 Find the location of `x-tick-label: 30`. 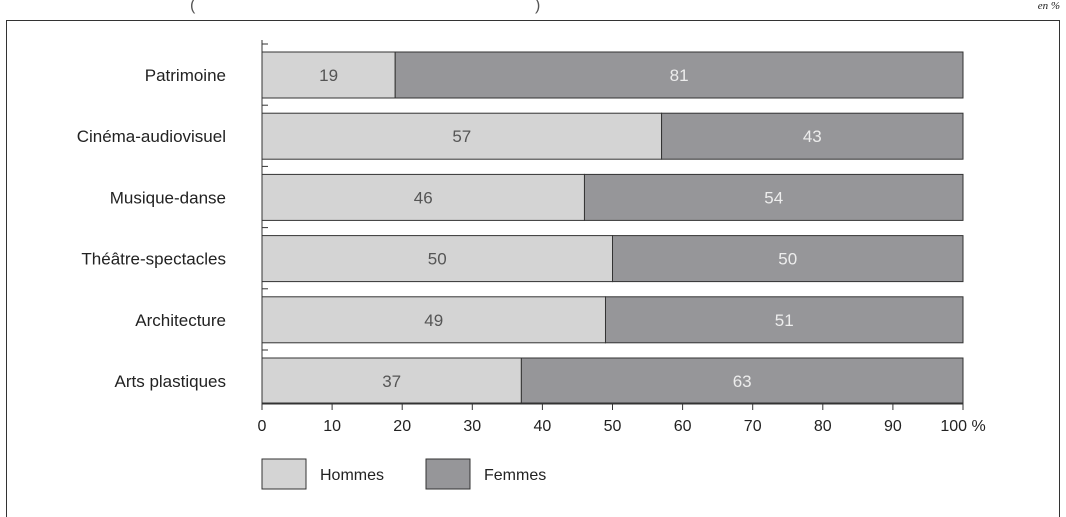

x-tick-label: 30 is located at coordinates (472, 426).